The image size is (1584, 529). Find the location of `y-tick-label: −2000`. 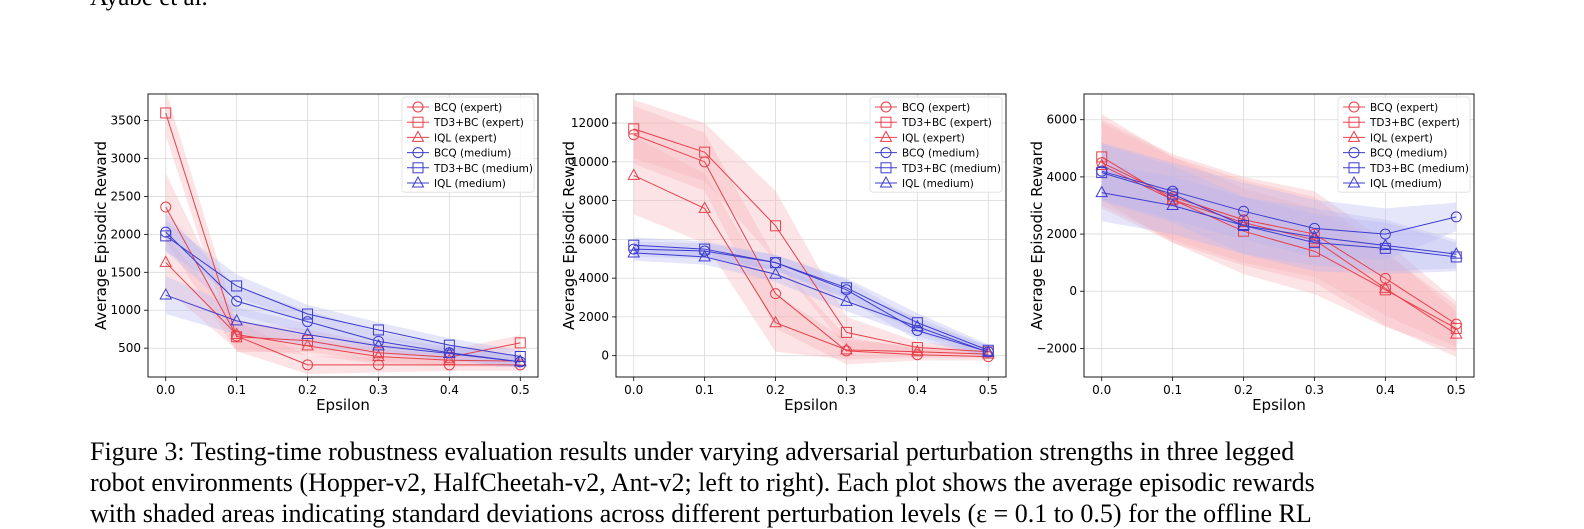

y-tick-label: −2000 is located at coordinates (1056, 348).